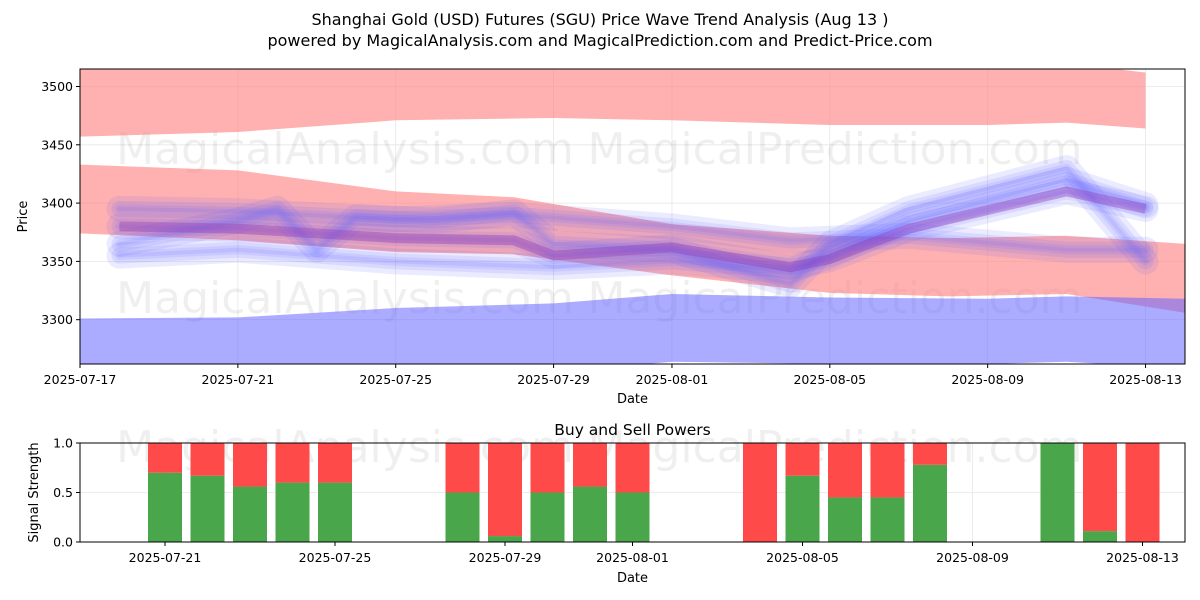 The image size is (1200, 600). I want to click on price-y-axis-label: Price, so click(23, 217).